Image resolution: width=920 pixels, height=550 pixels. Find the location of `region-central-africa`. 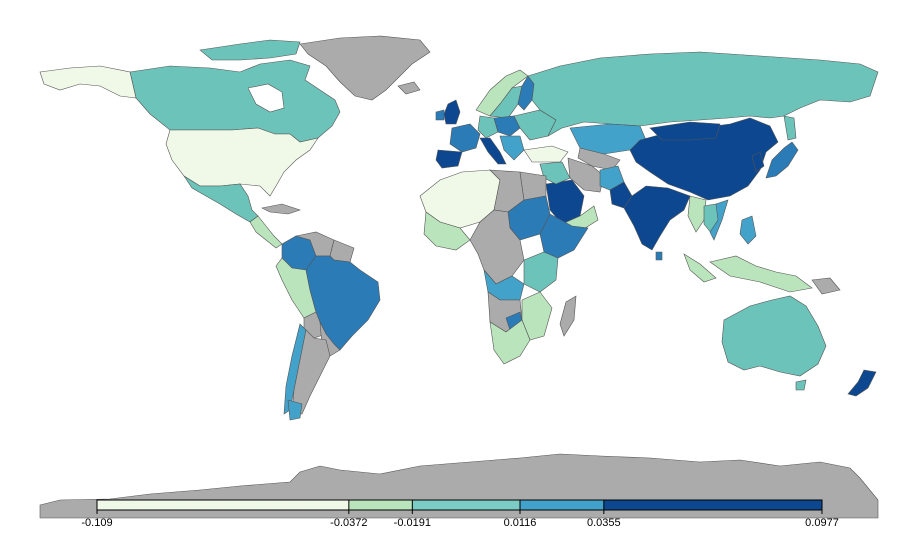

region-central-africa is located at coordinates (497, 247).